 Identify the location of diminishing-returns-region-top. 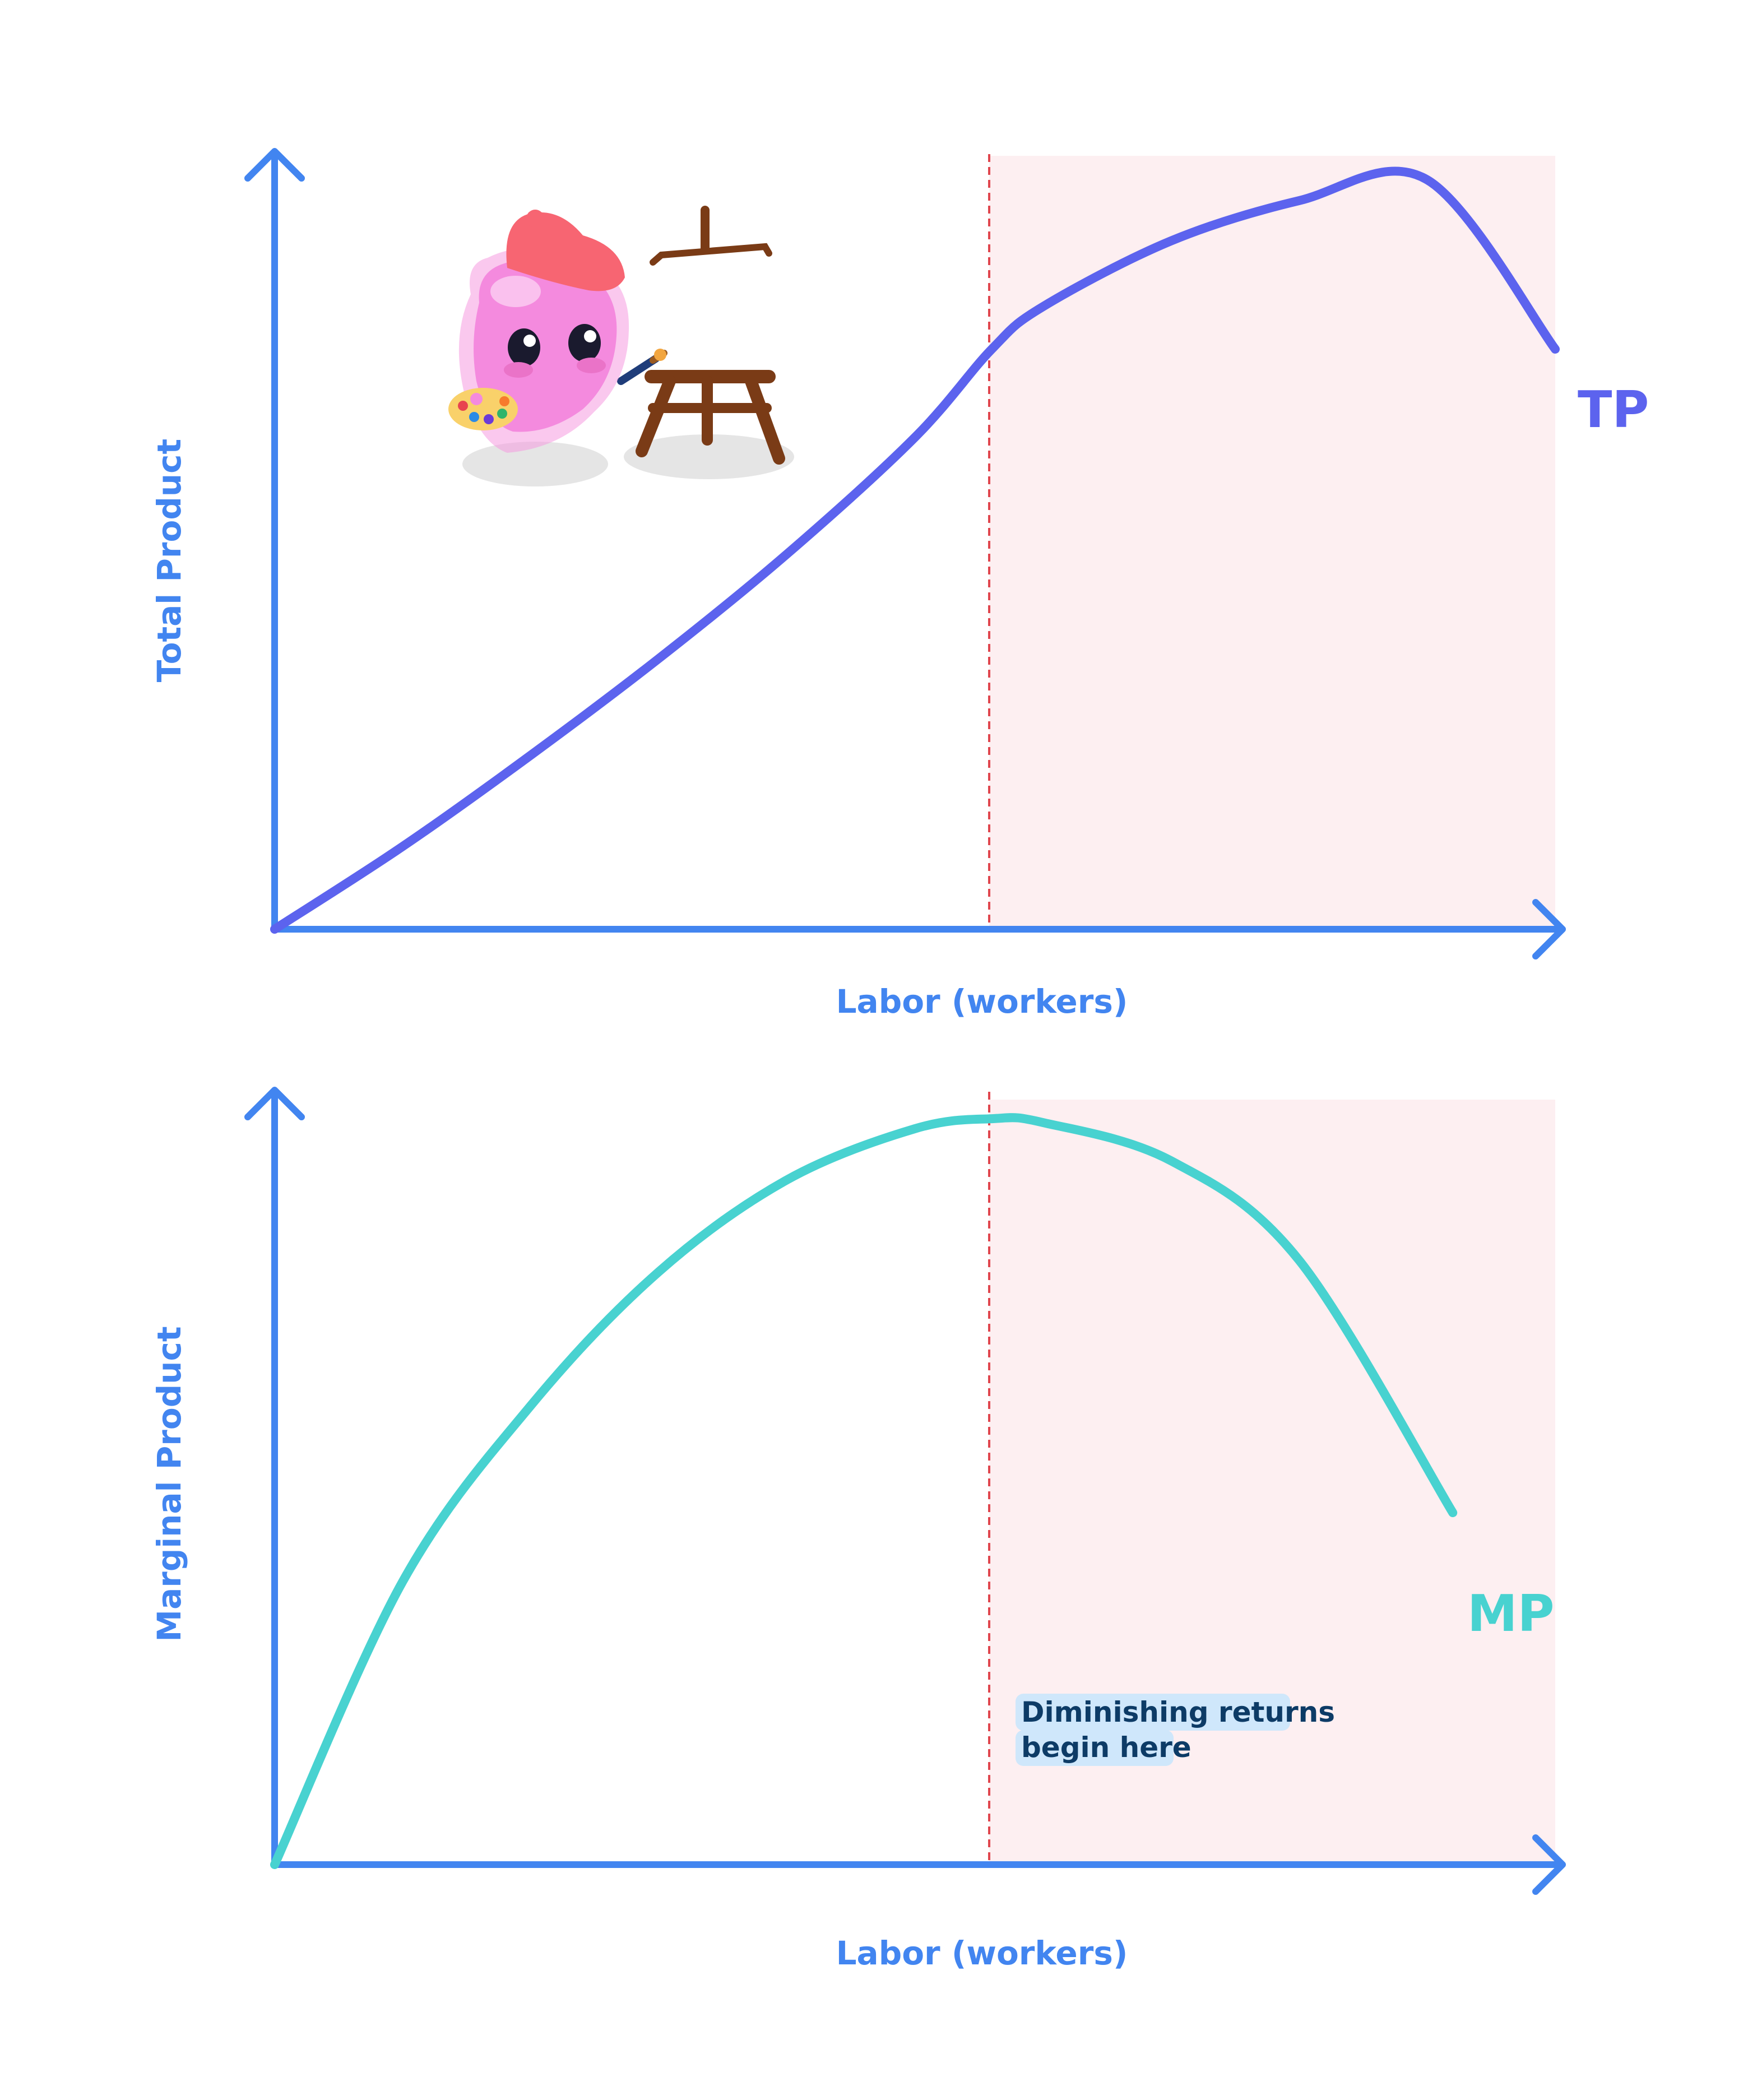
(1272, 542).